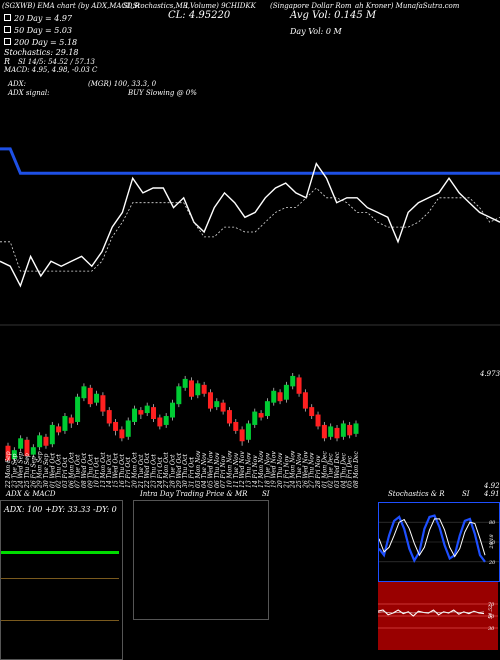 The height and width of the screenshot is (660, 500). What do you see at coordinates (223, 471) in the screenshot?
I see `date-tick-label: 07 Fri Nov` at bounding box center [223, 471].